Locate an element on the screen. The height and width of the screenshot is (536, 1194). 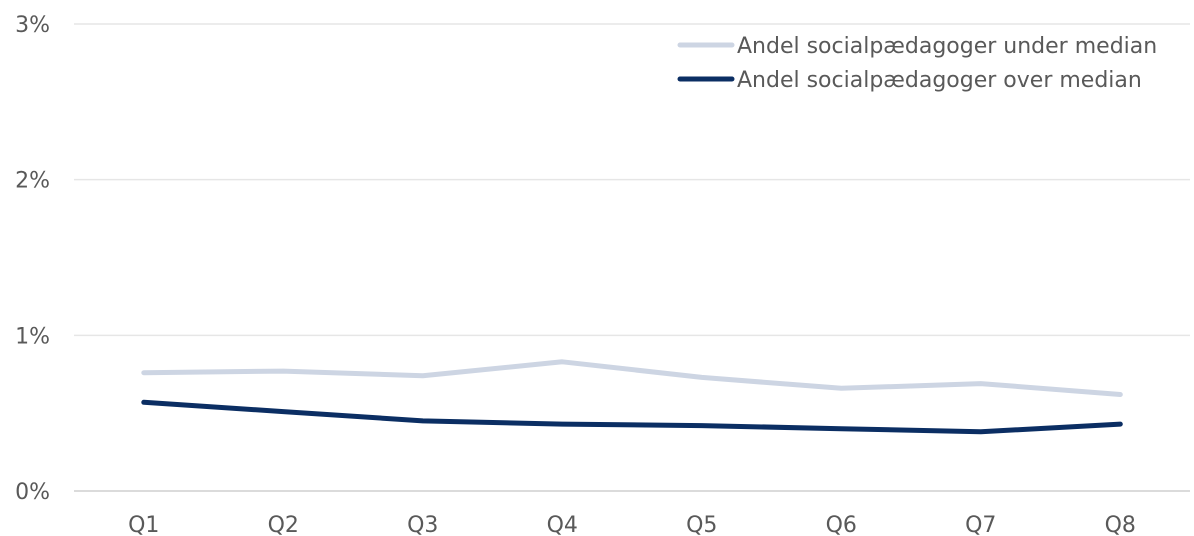
y-tick-label: 0% is located at coordinates (32, 492).